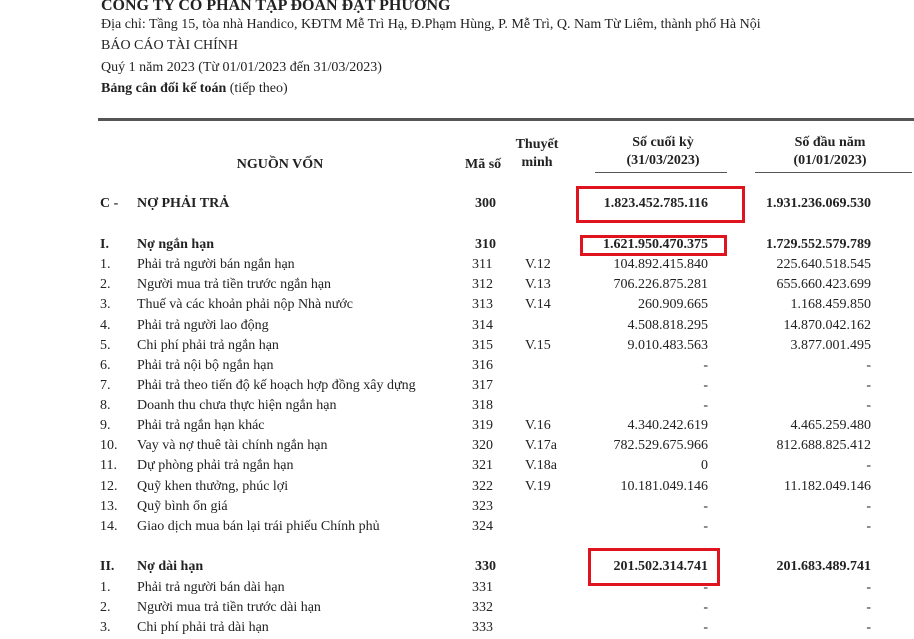  What do you see at coordinates (824, 445) in the screenshot?
I see `cell-begin: 812.688.825.412` at bounding box center [824, 445].